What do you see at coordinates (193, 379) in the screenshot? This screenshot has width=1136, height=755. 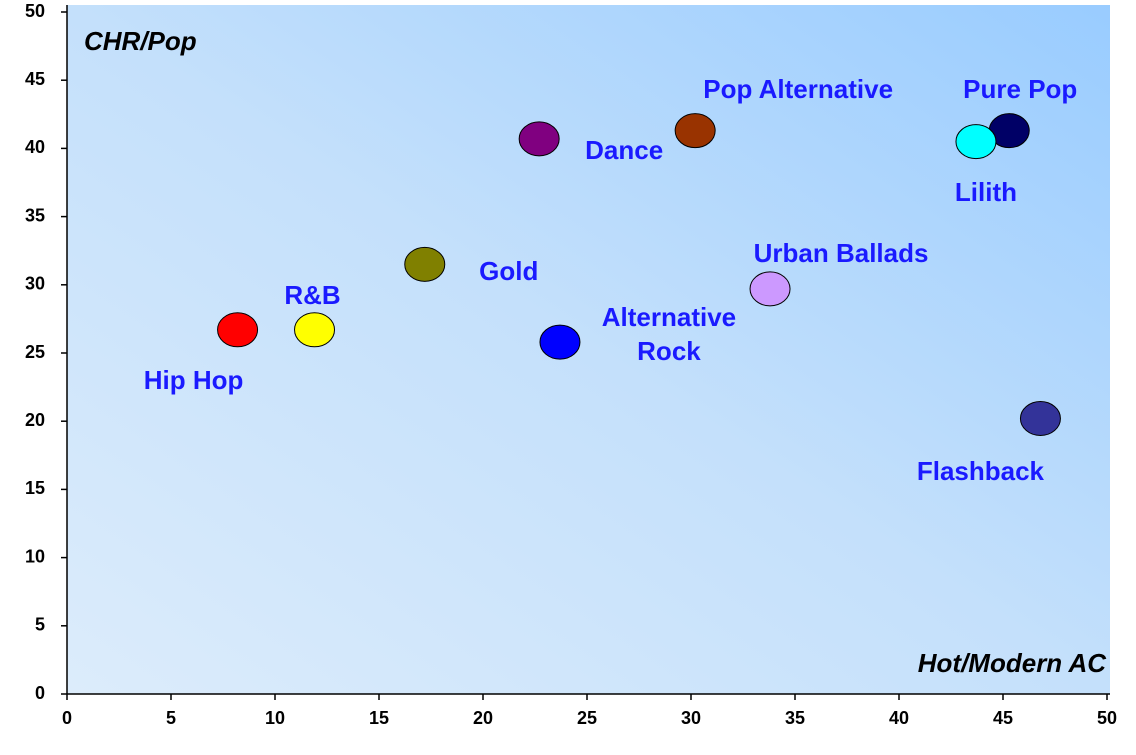 I see `point-label: Hip Hop` at bounding box center [193, 379].